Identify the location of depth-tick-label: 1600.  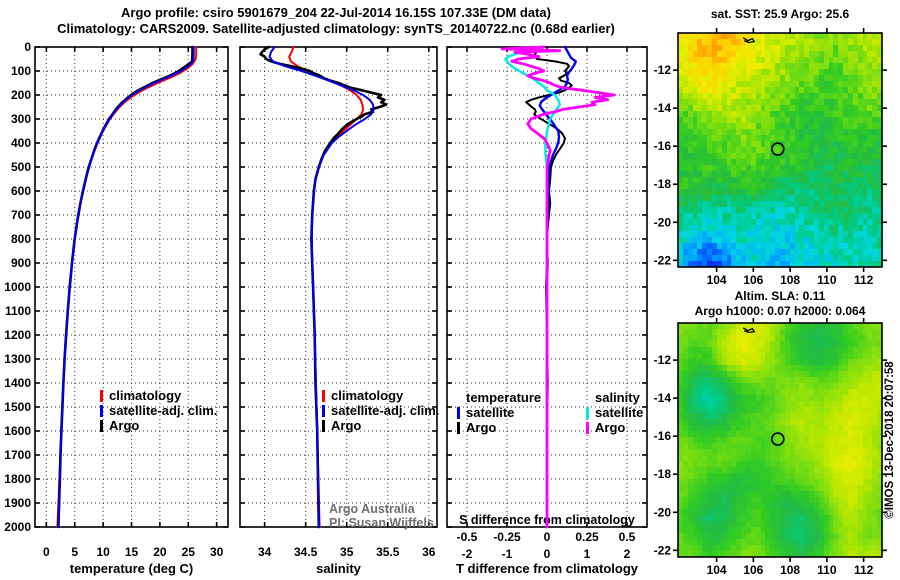
(17, 431).